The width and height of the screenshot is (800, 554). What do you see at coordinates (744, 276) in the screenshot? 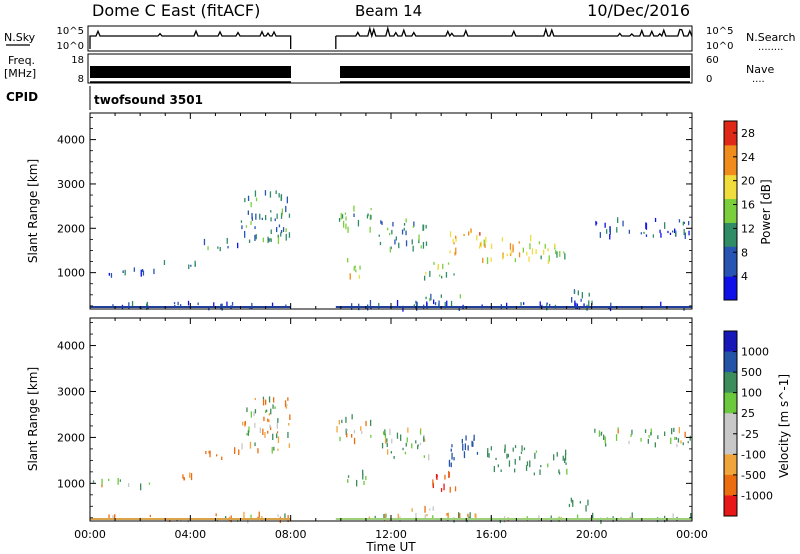
I see `colorbar-tick-label: 4` at bounding box center [744, 276].